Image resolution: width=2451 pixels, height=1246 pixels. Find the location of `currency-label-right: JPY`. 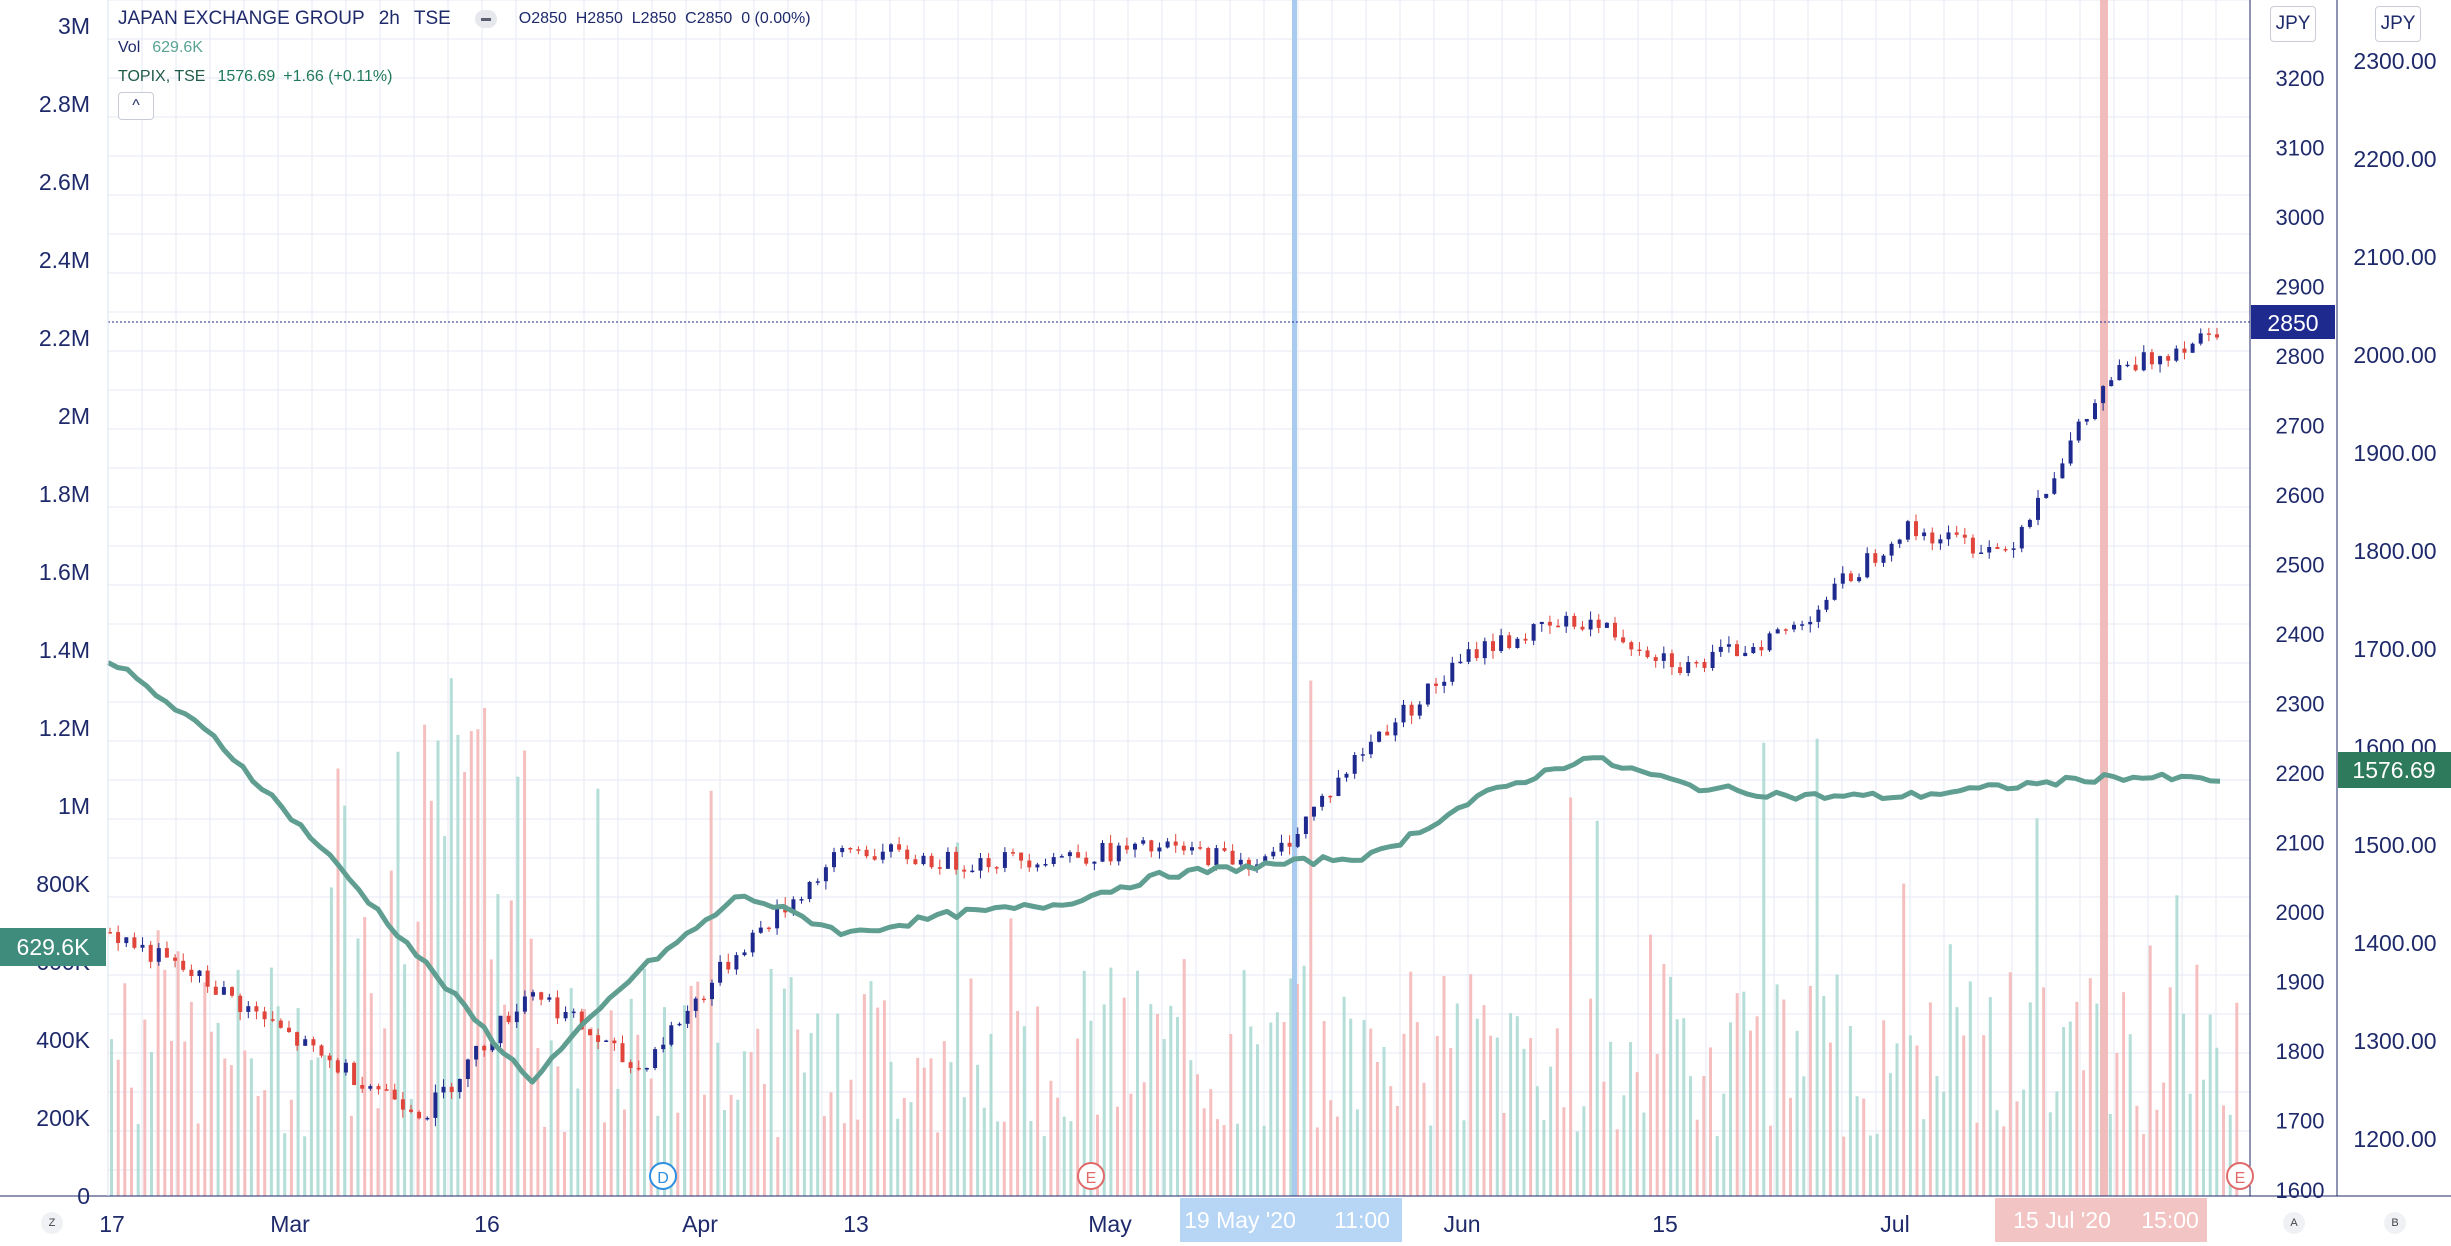

currency-label-right: JPY is located at coordinates (2398, 24).